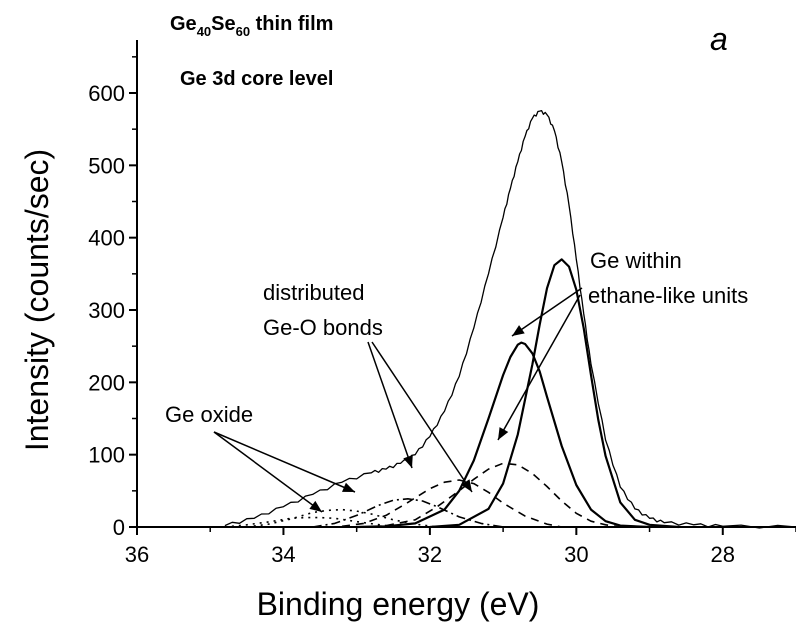 The image size is (796, 632). Describe the element at coordinates (323, 327) in the screenshot. I see `annotation-distributed-2: Ge-O bonds` at that location.